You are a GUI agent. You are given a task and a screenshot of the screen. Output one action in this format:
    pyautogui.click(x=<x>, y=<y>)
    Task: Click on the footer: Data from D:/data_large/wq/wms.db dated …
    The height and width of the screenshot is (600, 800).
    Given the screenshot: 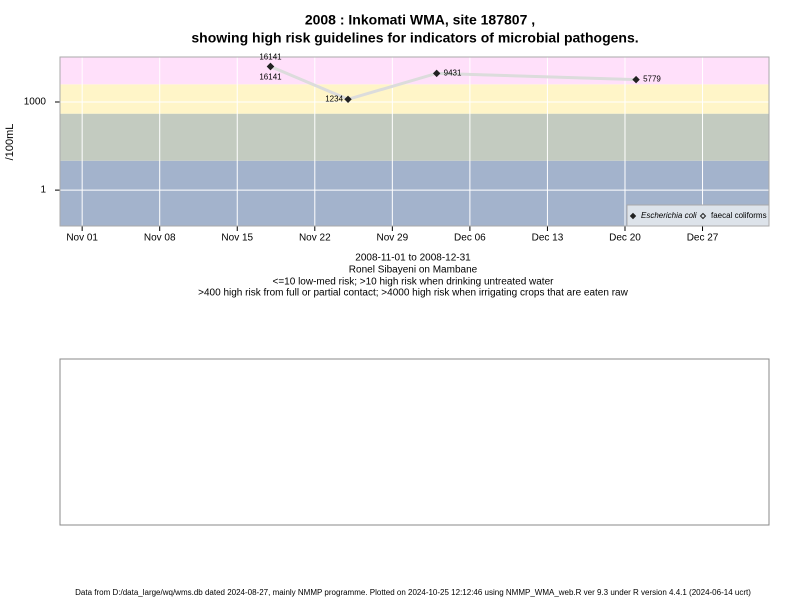 What is the action you would take?
    pyautogui.click(x=413, y=592)
    